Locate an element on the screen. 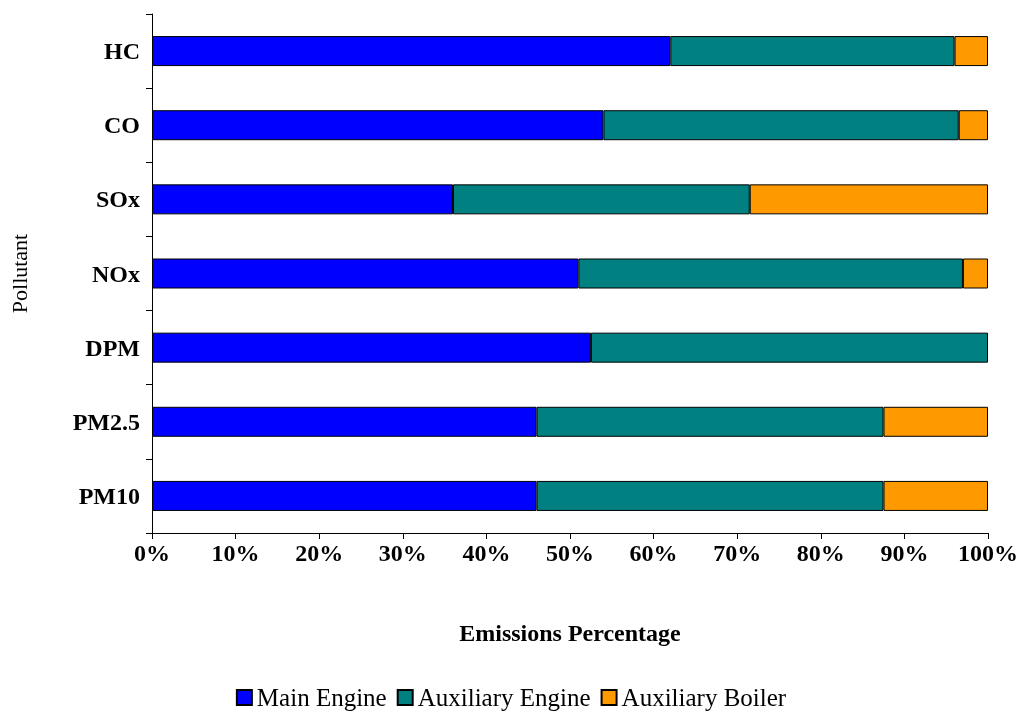 This screenshot has width=1022, height=719. x-tick-label: 30% is located at coordinates (402, 553).